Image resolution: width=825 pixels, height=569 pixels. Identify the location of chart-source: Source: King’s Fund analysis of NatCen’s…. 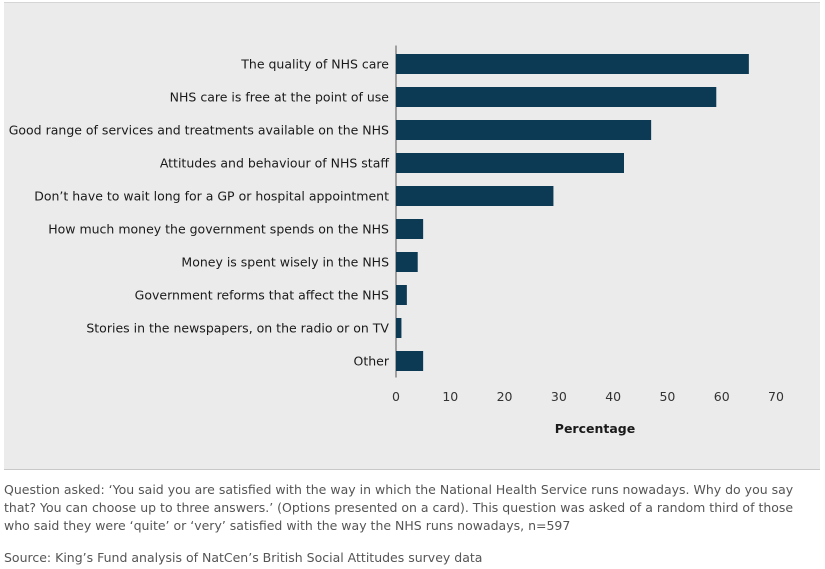
(243, 557).